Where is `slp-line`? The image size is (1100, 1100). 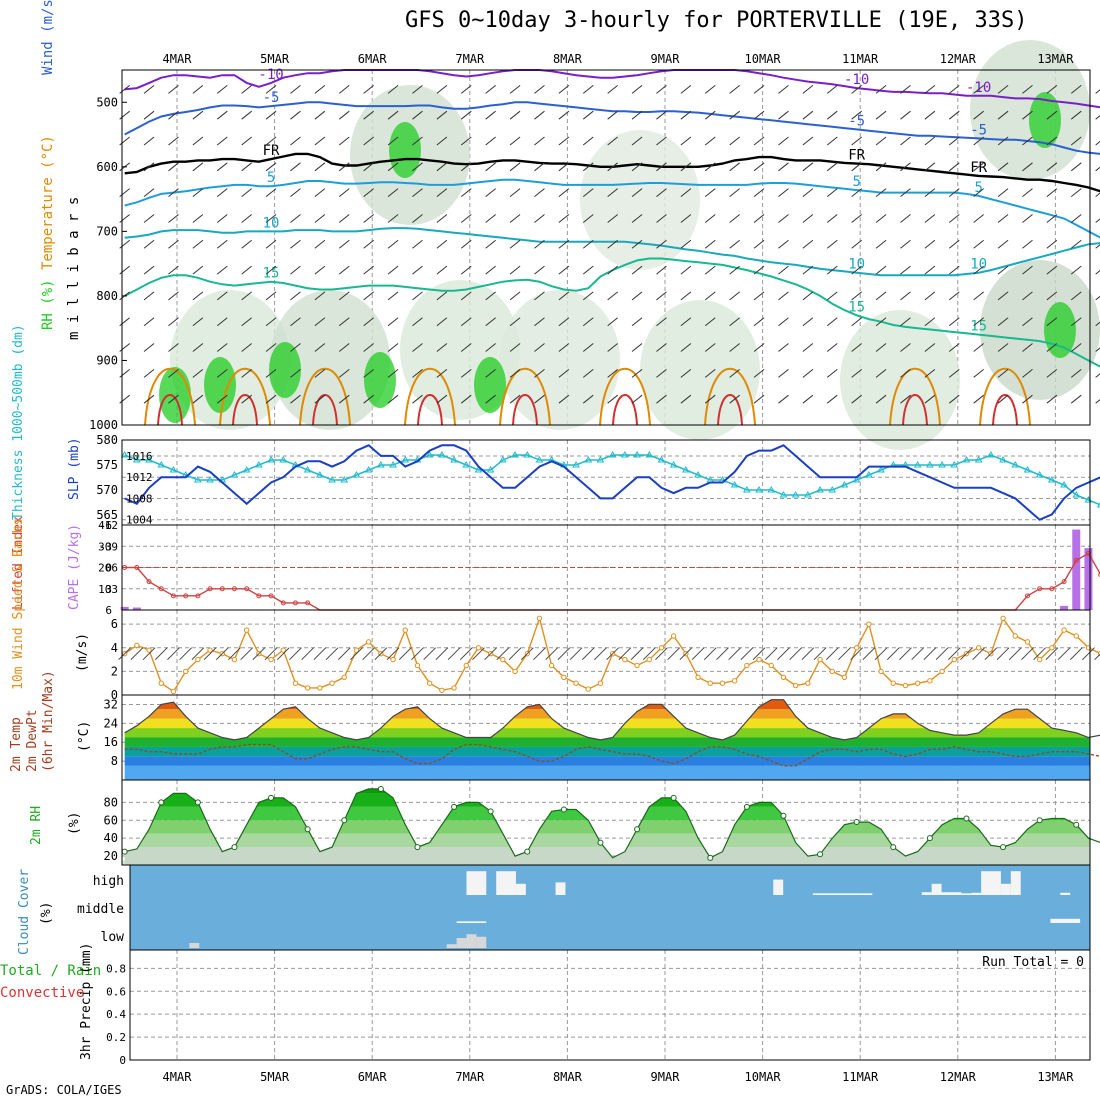 slp-line is located at coordinates (612, 482).